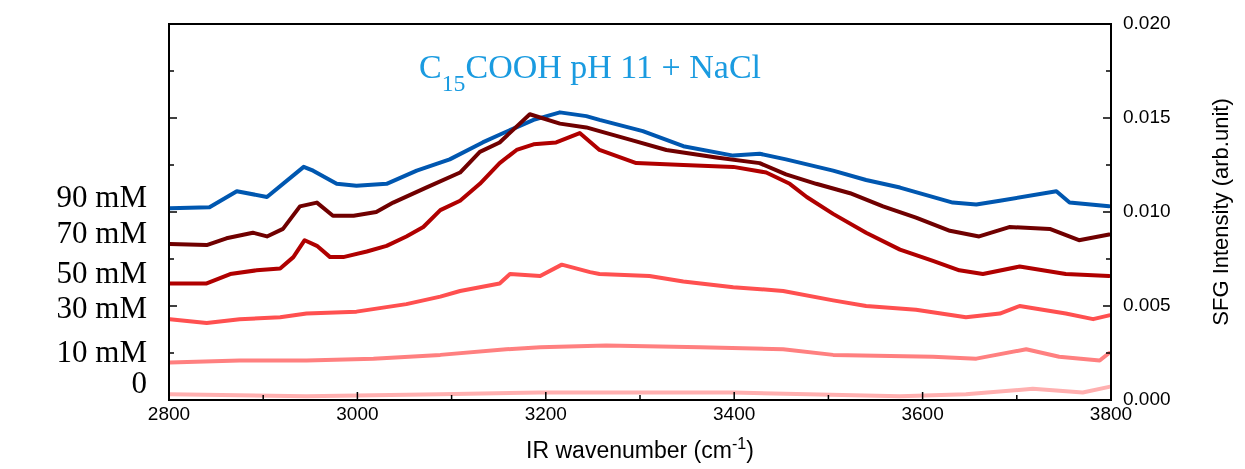  I want to click on series-label: 30 mM, so click(101, 308).